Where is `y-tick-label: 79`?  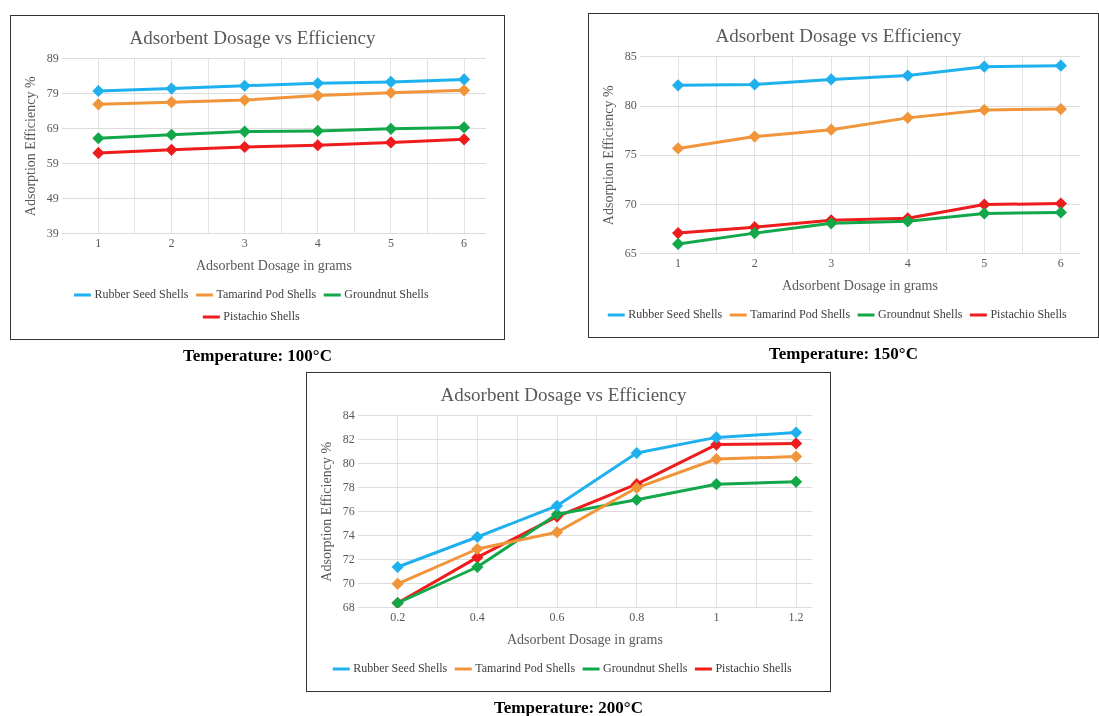 y-tick-label: 79 is located at coordinates (52, 92).